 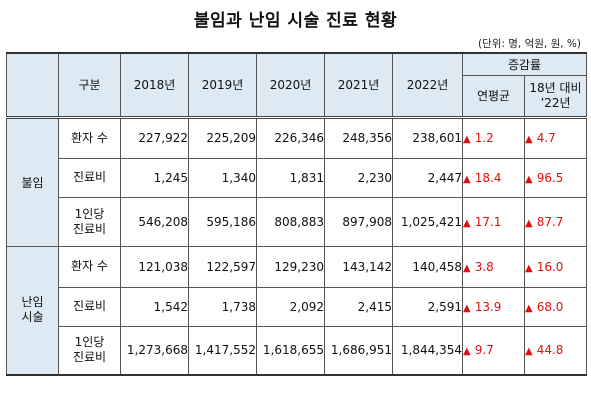 What do you see at coordinates (154, 350) in the screenshot?
I see `cell-value: 1,273,668` at bounding box center [154, 350].